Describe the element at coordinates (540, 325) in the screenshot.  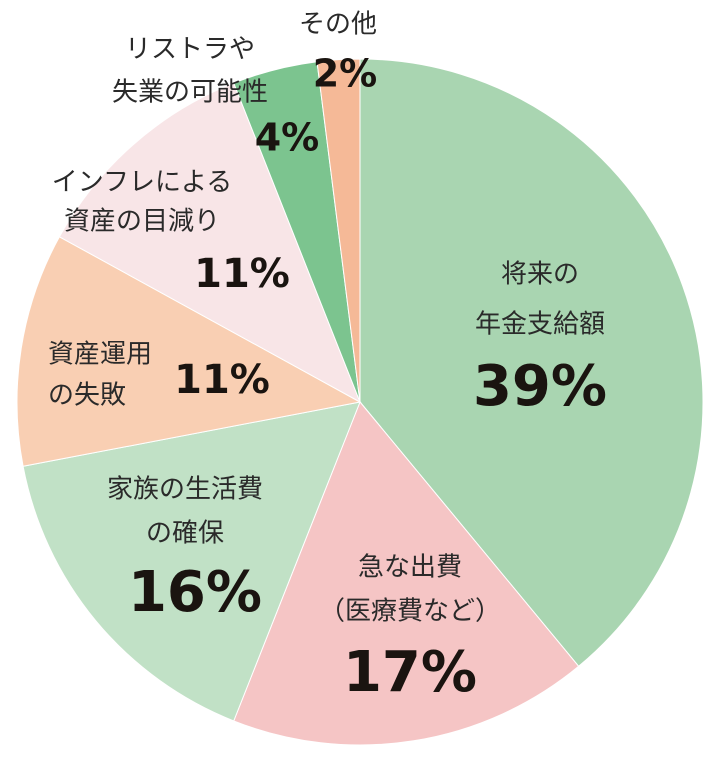
I see `slice-label: 年金支給額` at that location.